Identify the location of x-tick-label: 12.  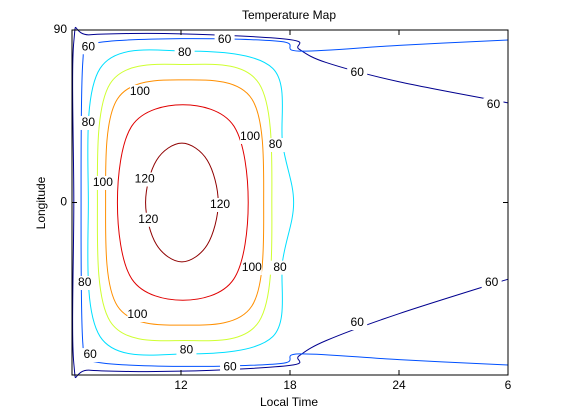
(181, 385).